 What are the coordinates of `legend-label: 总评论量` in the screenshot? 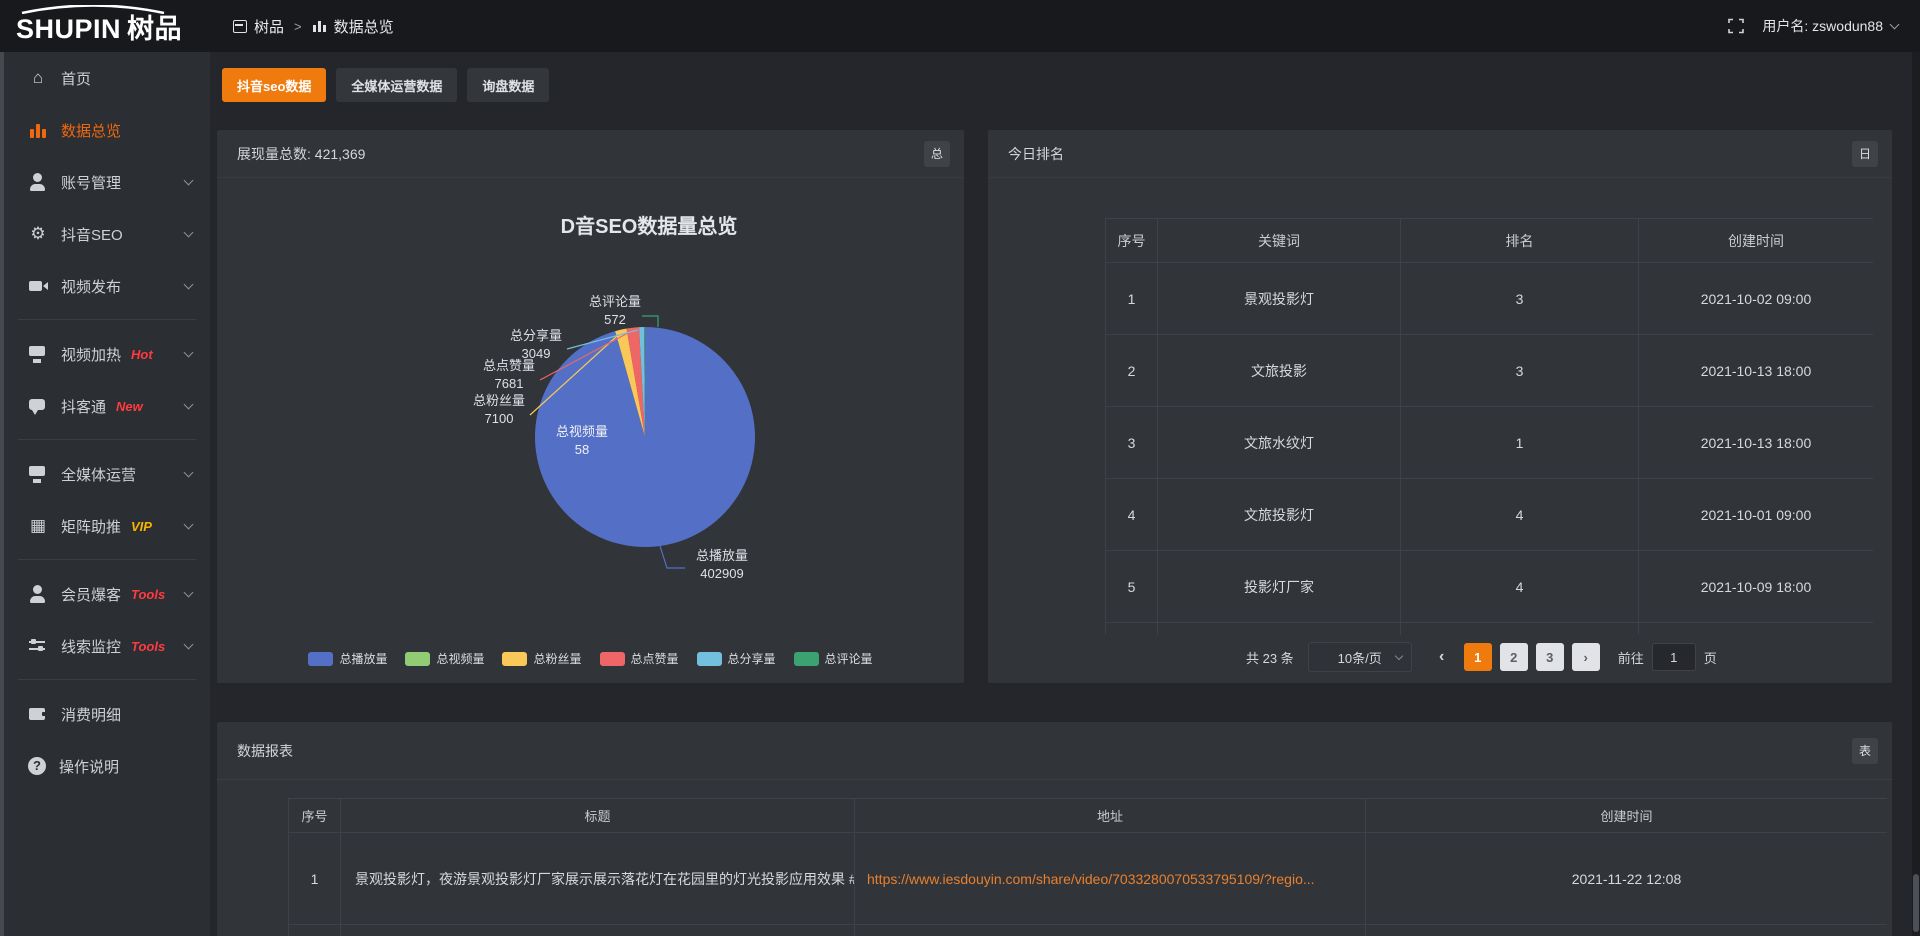 It's located at (848, 659).